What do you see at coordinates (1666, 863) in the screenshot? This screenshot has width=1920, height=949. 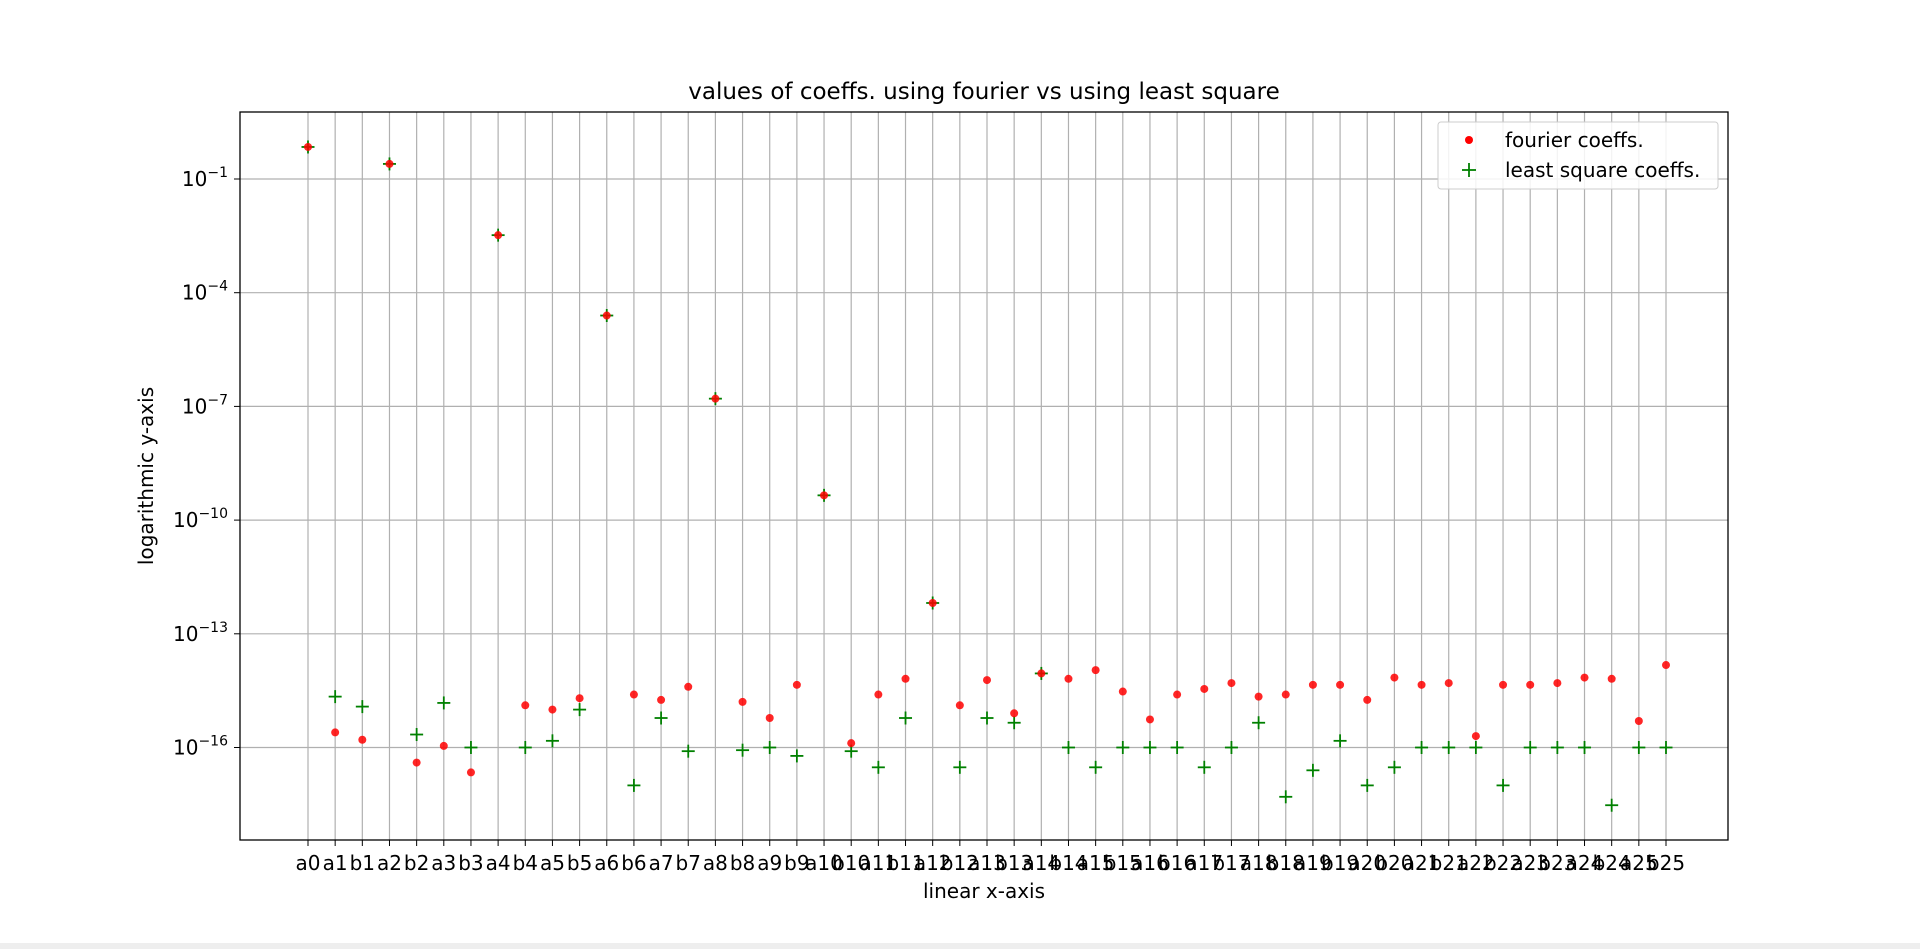 I see `x-tick-label: b25` at bounding box center [1666, 863].